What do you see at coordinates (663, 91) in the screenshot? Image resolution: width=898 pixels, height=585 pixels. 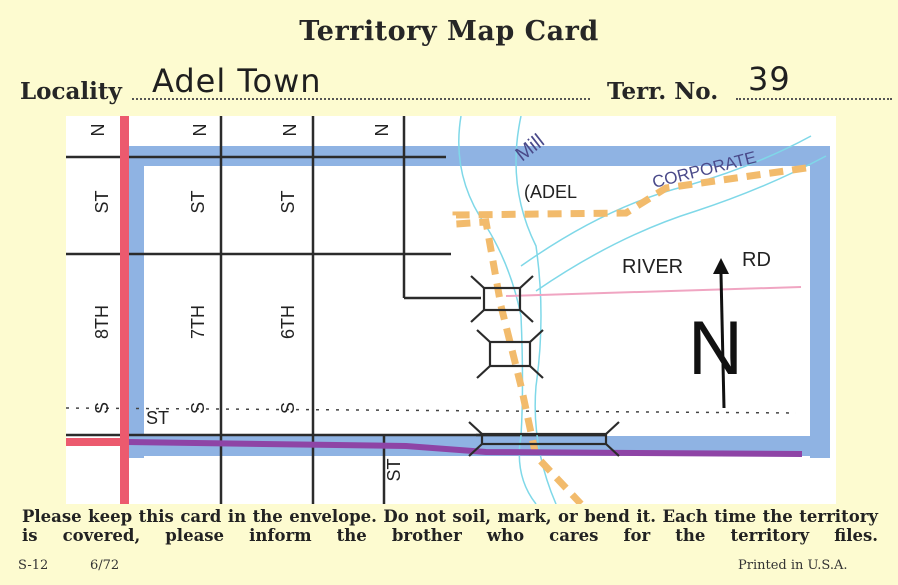 I see `terr-label: Terr. No.` at bounding box center [663, 91].